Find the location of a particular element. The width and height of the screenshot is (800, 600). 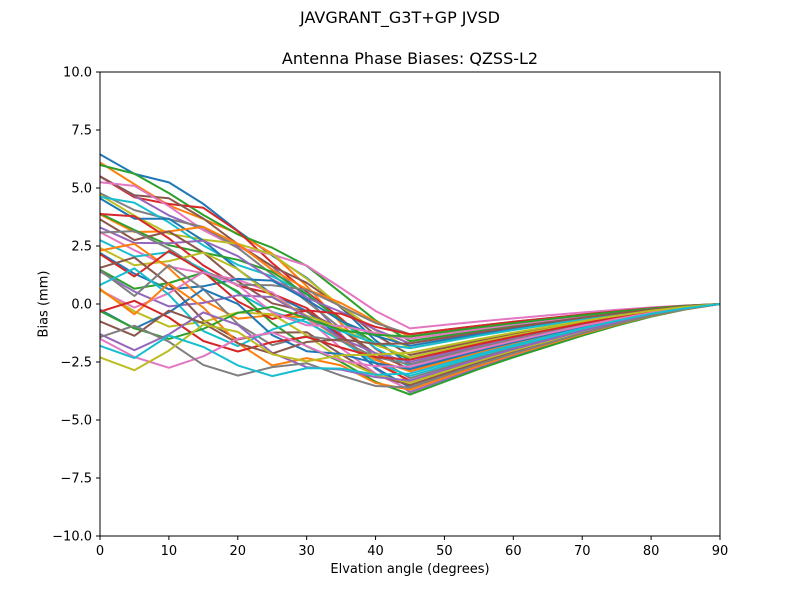

x-tick-label: 10 is located at coordinates (169, 551).